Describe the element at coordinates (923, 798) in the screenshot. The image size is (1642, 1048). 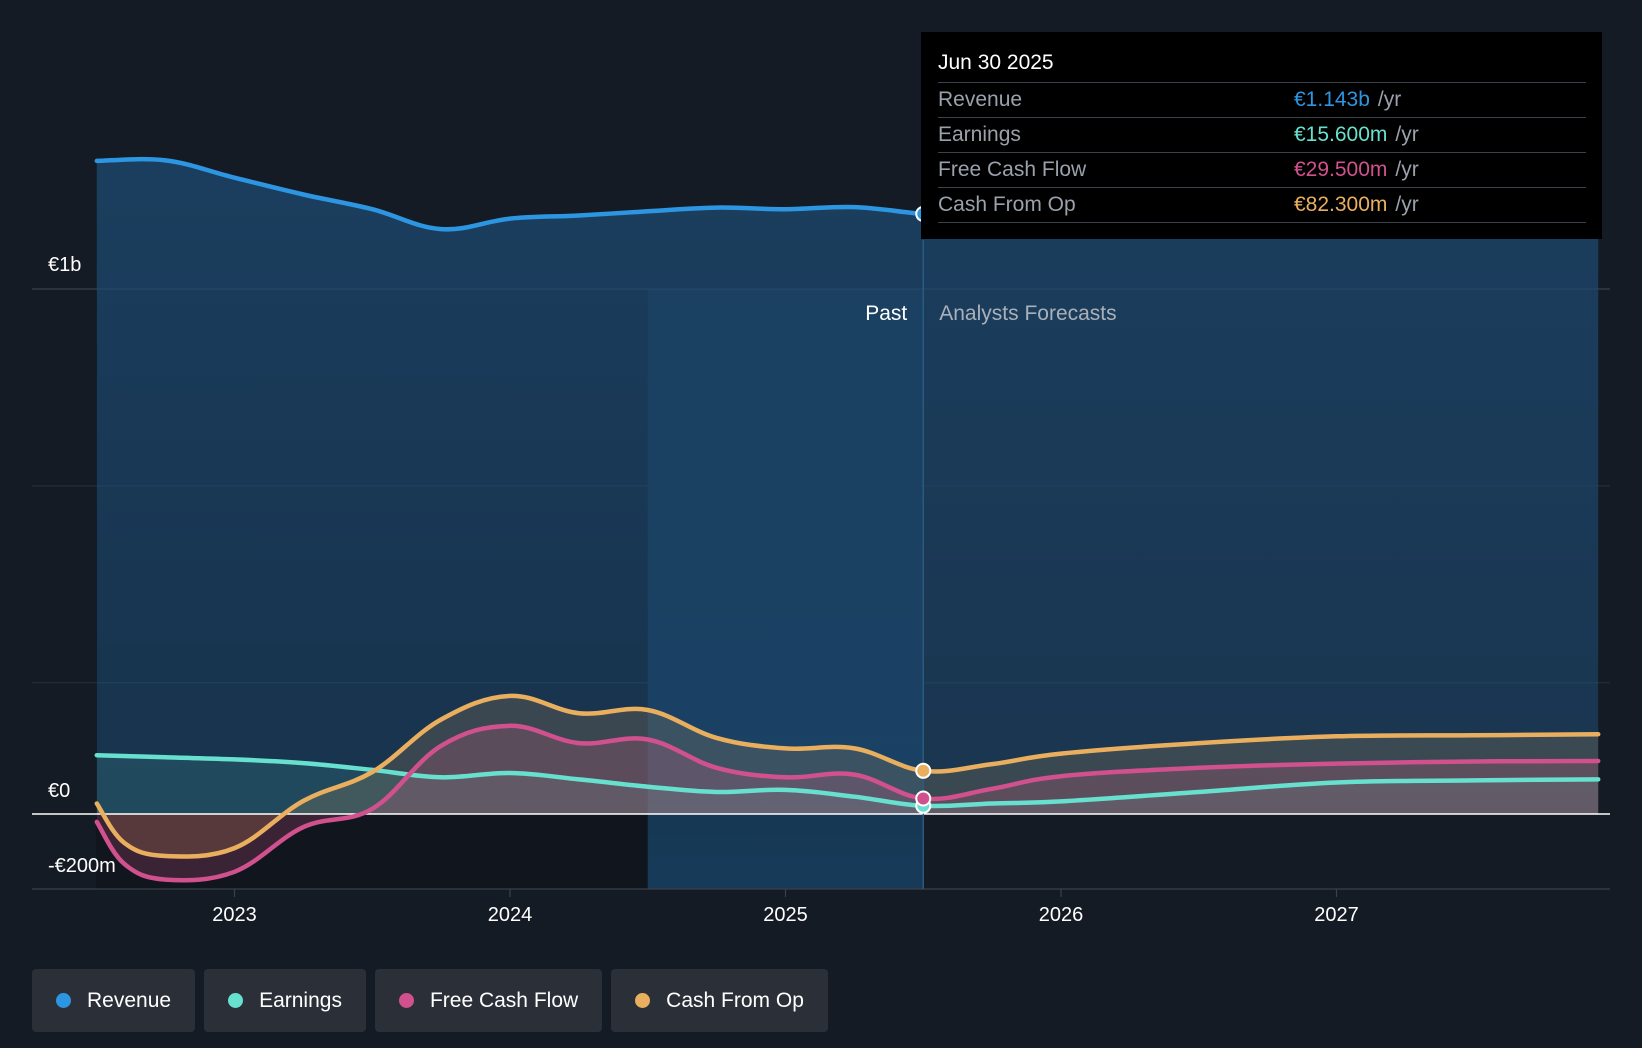
I see `free-cash-flow-marker` at that location.